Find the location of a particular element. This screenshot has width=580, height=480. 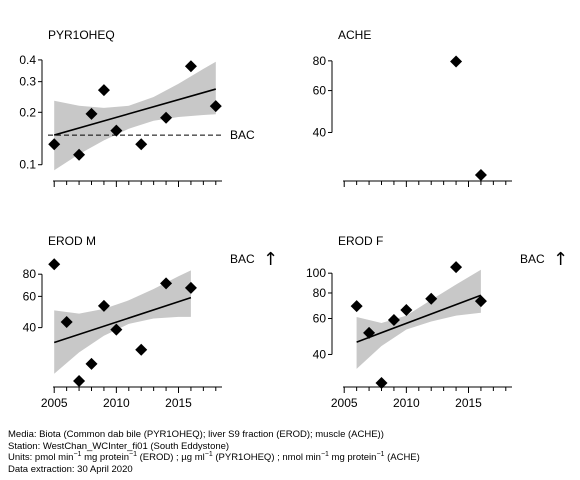

y-tick-label: 0.2 is located at coordinates (27, 112).